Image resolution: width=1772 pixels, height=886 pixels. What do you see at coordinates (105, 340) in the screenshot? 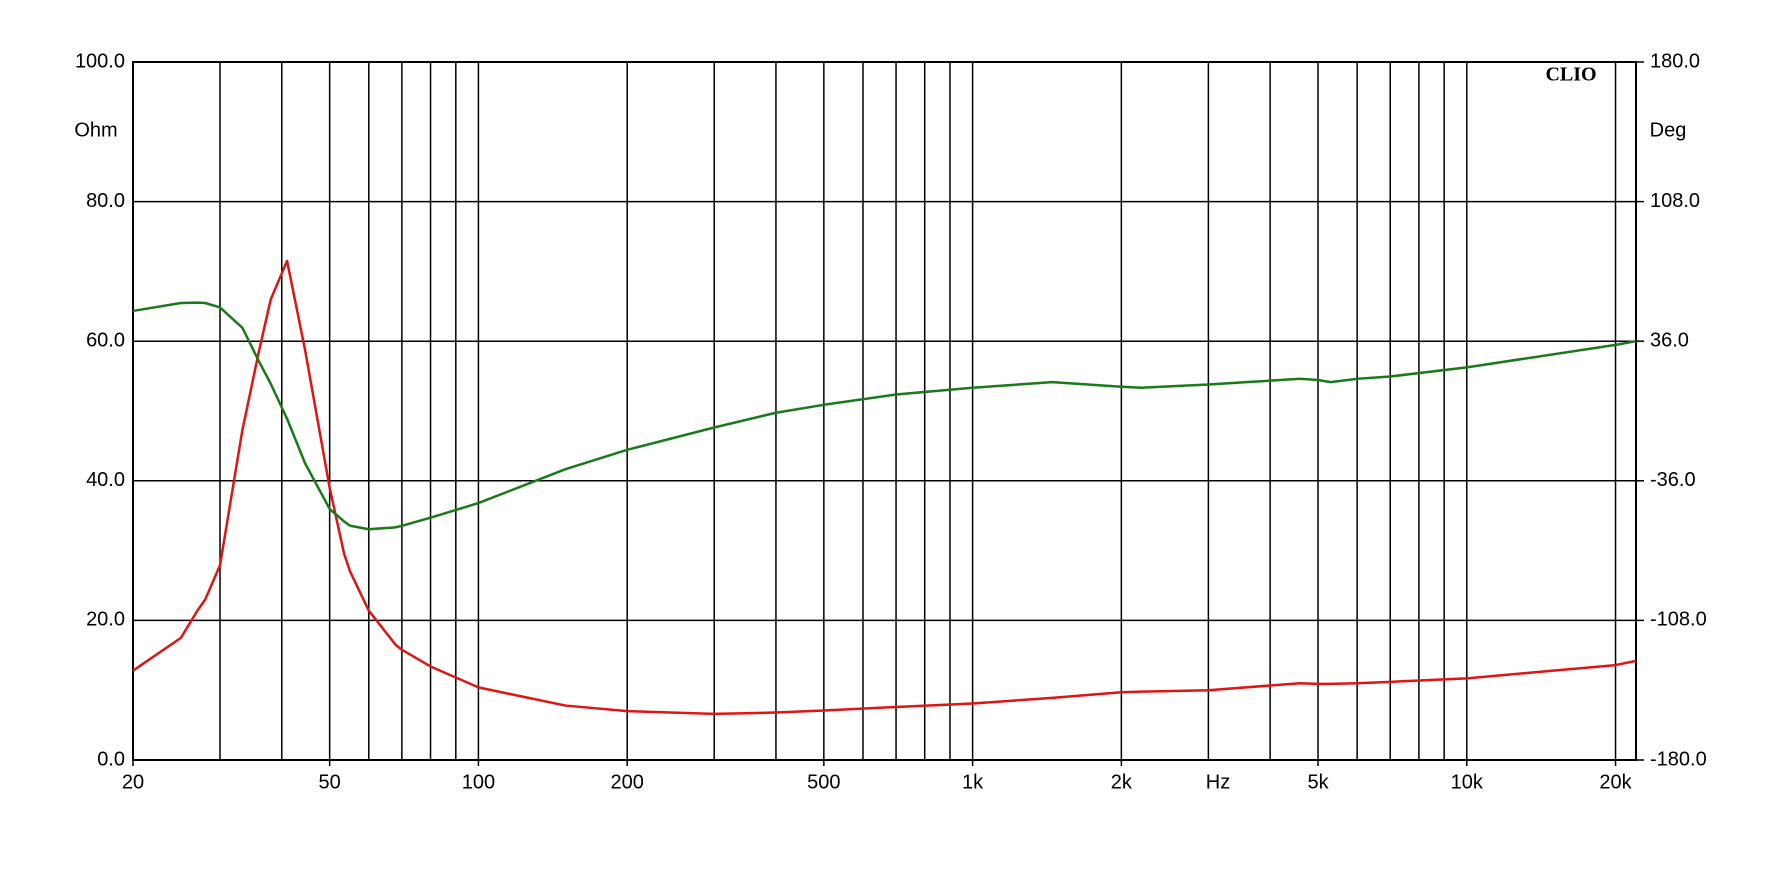
I see `y-tick-label: 60.0` at bounding box center [105, 340].